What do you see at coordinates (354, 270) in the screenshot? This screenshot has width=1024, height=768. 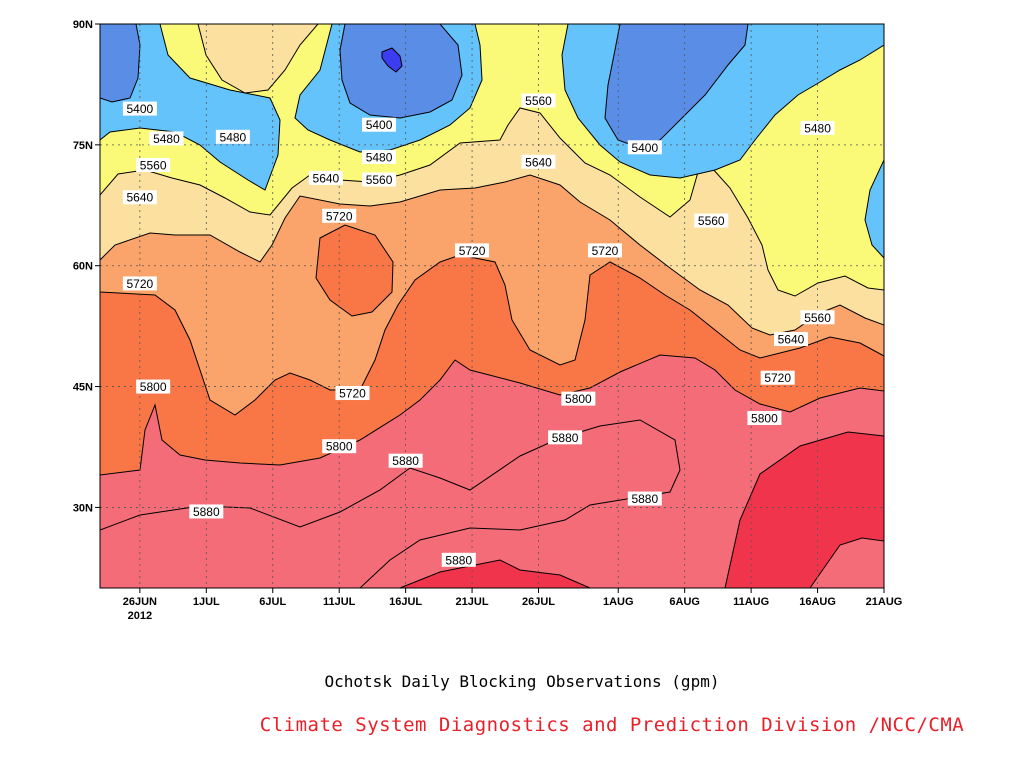 I see `fill-5720-island` at bounding box center [354, 270].